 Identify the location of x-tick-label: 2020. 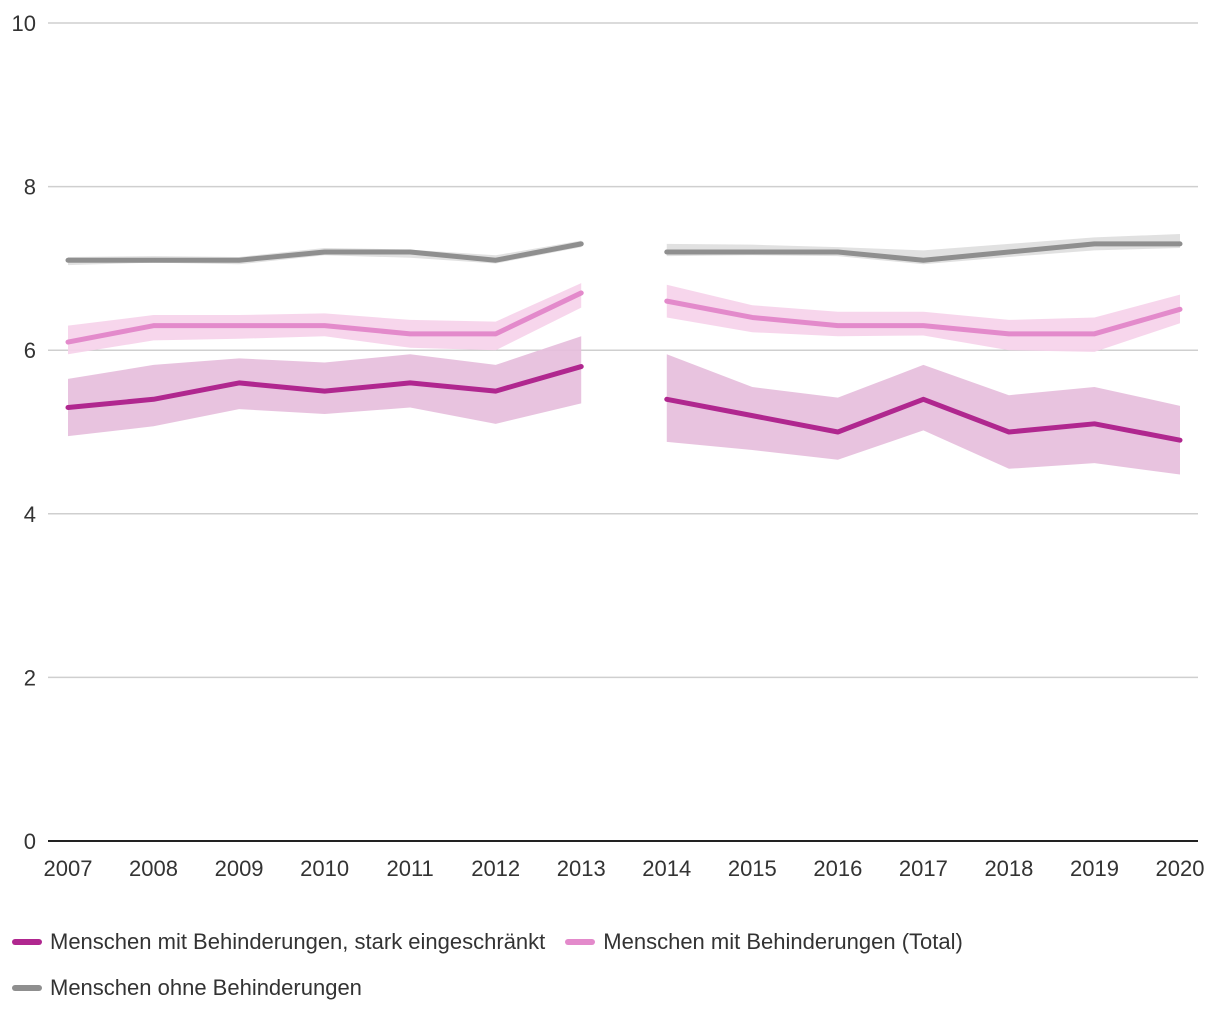
(1180, 868).